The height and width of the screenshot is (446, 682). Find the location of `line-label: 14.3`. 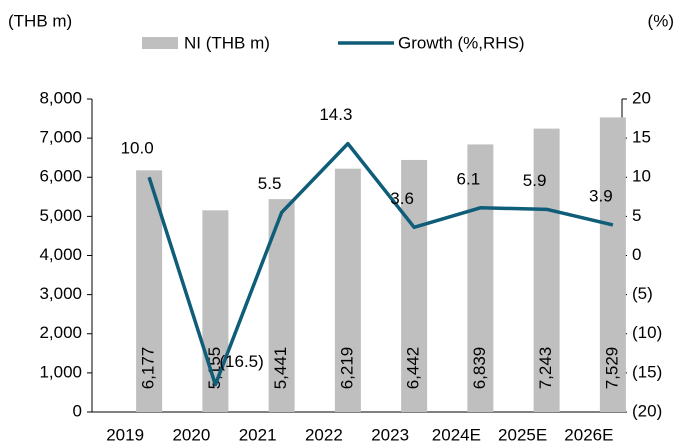

line-label: 14.3 is located at coordinates (335, 114).